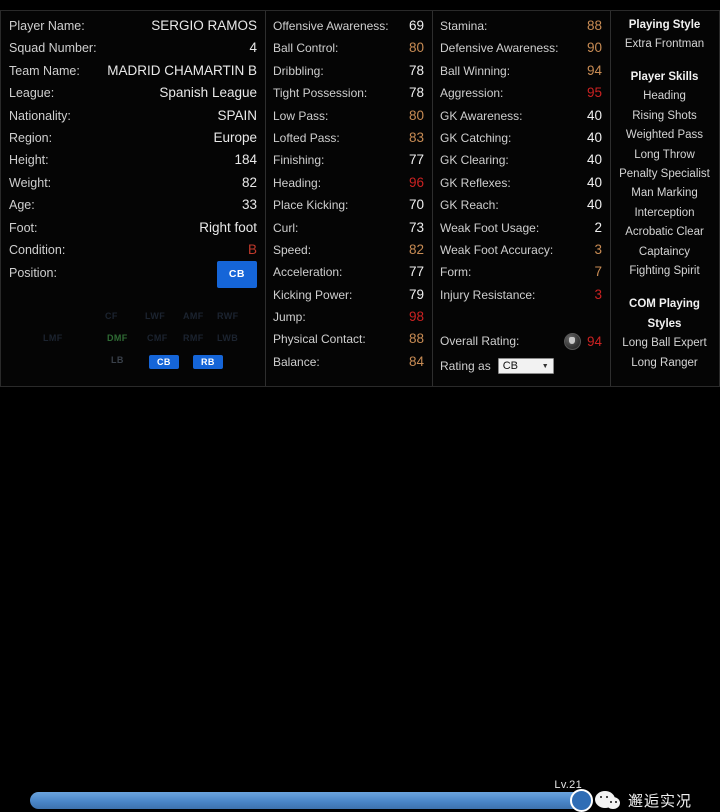  What do you see at coordinates (133, 116) in the screenshot?
I see `bio-row: Nationality: SPAIN` at bounding box center [133, 116].